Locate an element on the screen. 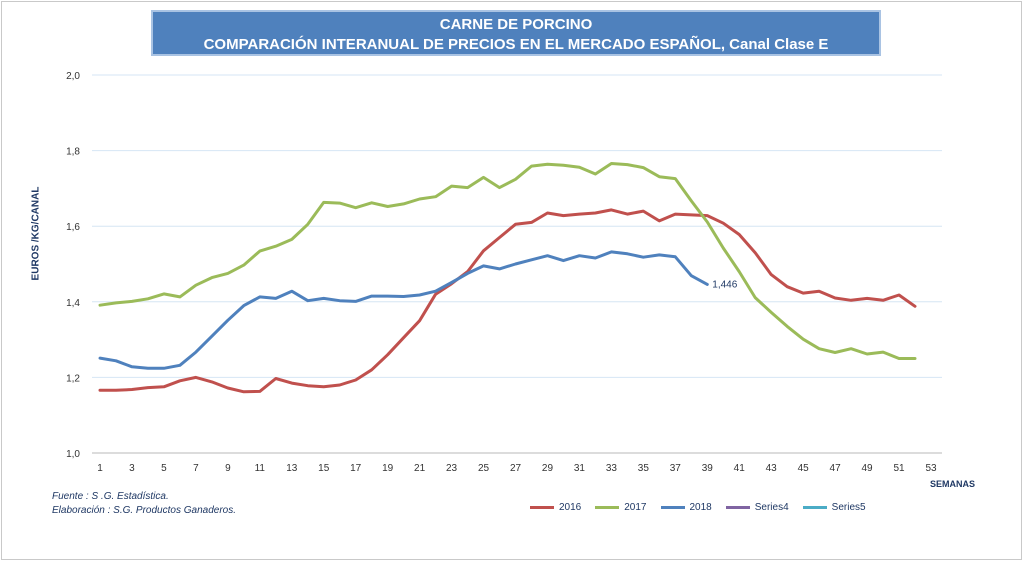 Image resolution: width=1025 pixels, height=563 pixels. x-tick-label: 17 is located at coordinates (356, 468).